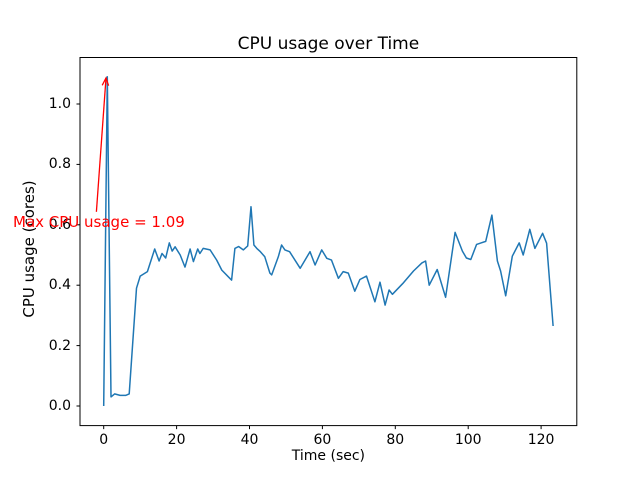 The image size is (640, 480). I want to click on annotation-arrow-shaft, so click(101, 144).